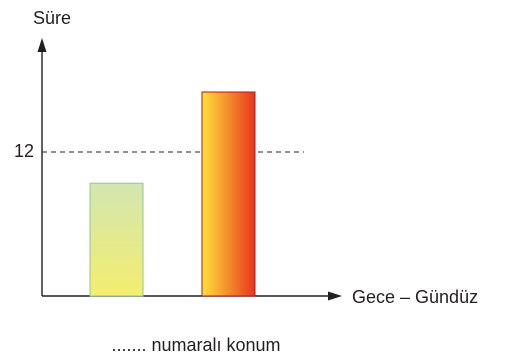  I want to click on x-axis-label: Gece – Gündüz, so click(415, 297).